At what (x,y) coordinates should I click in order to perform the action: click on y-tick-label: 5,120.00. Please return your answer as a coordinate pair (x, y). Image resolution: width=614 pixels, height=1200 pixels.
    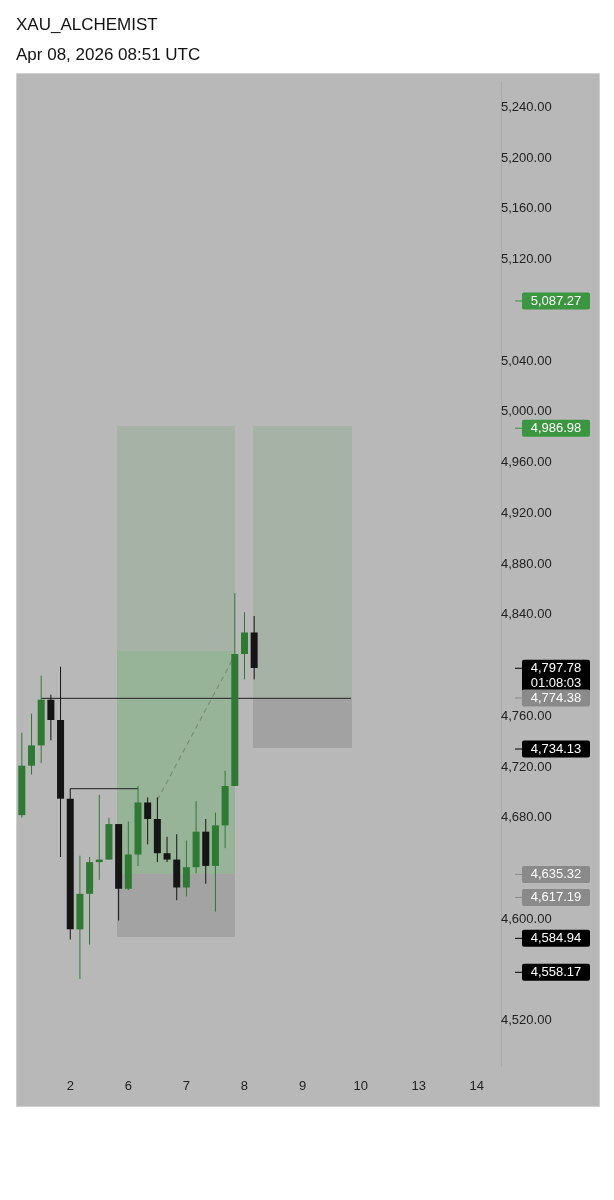
    Looking at the image, I should click on (526, 259).